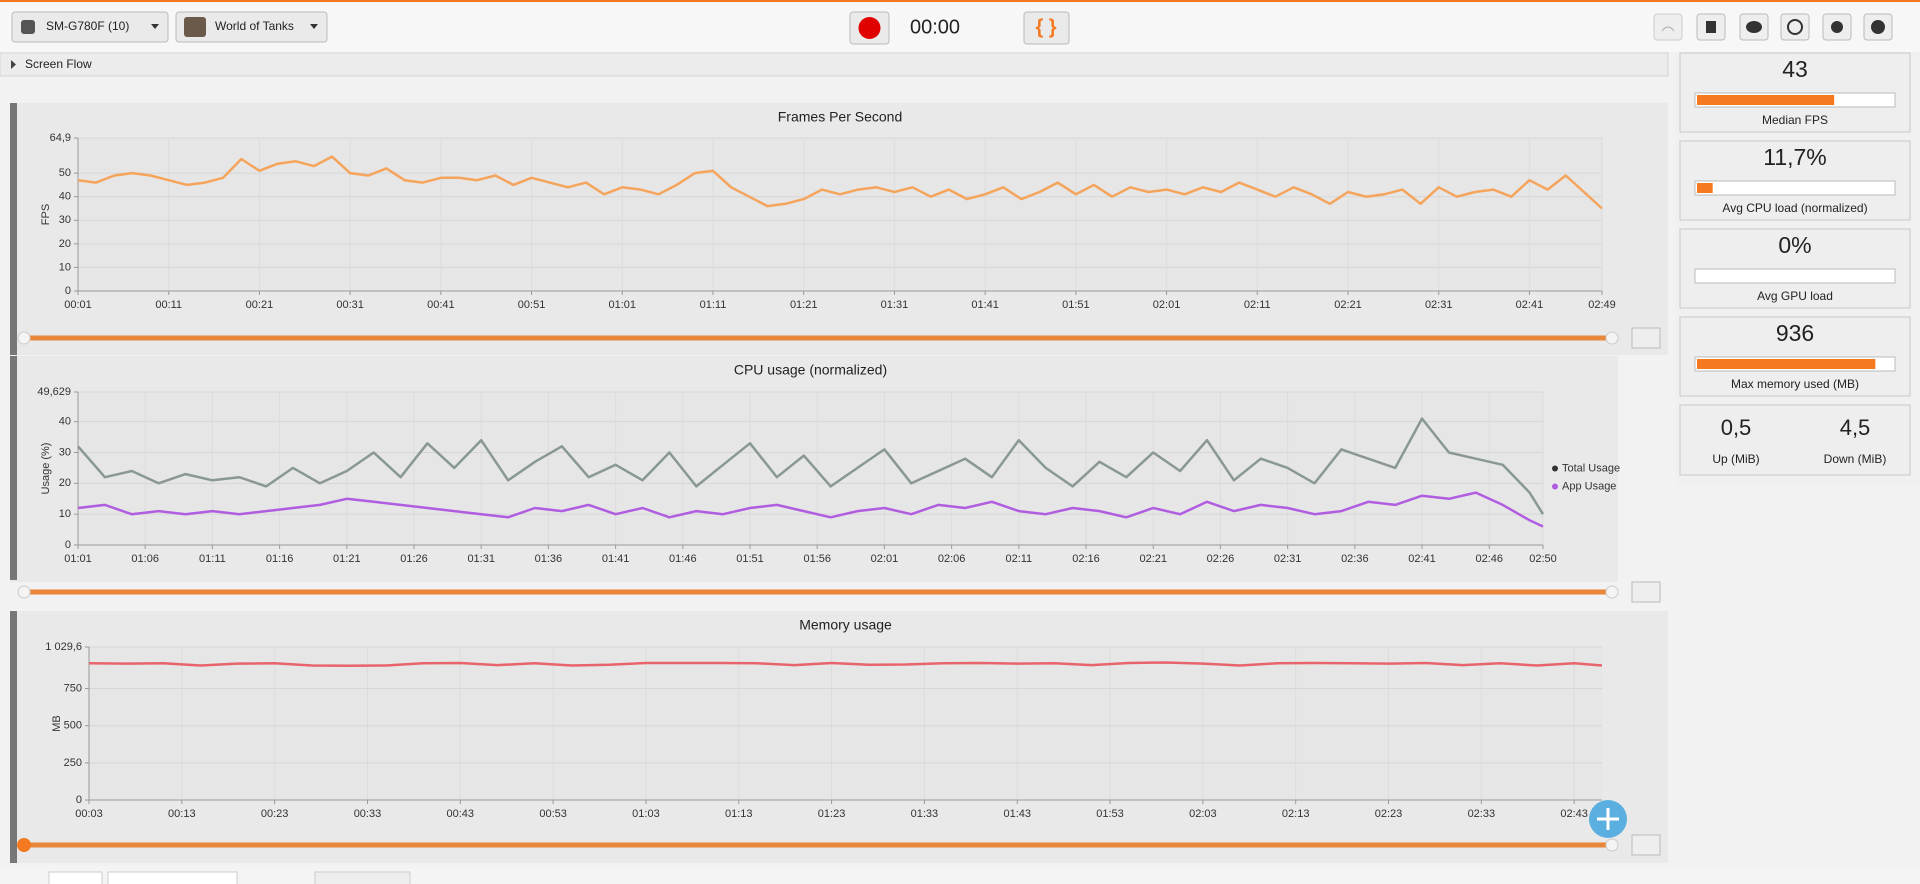  I want to click on gear-icon, so click(1837, 27).